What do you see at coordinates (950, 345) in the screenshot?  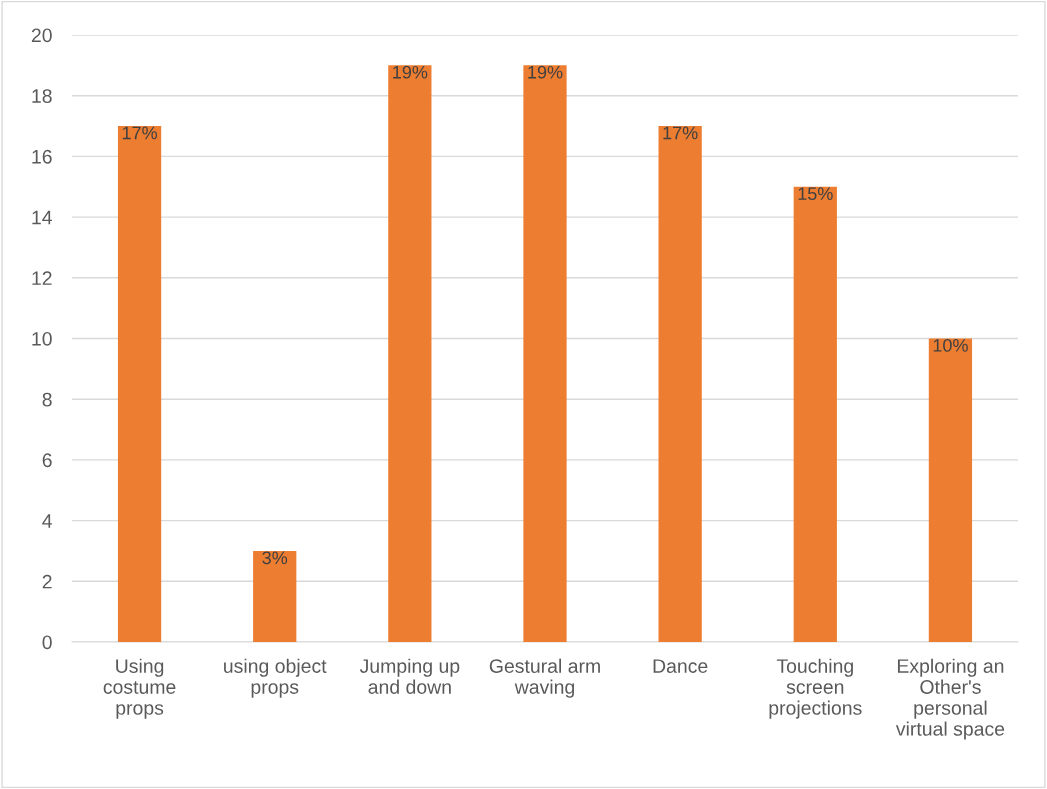 I see `data-label: 10%` at bounding box center [950, 345].